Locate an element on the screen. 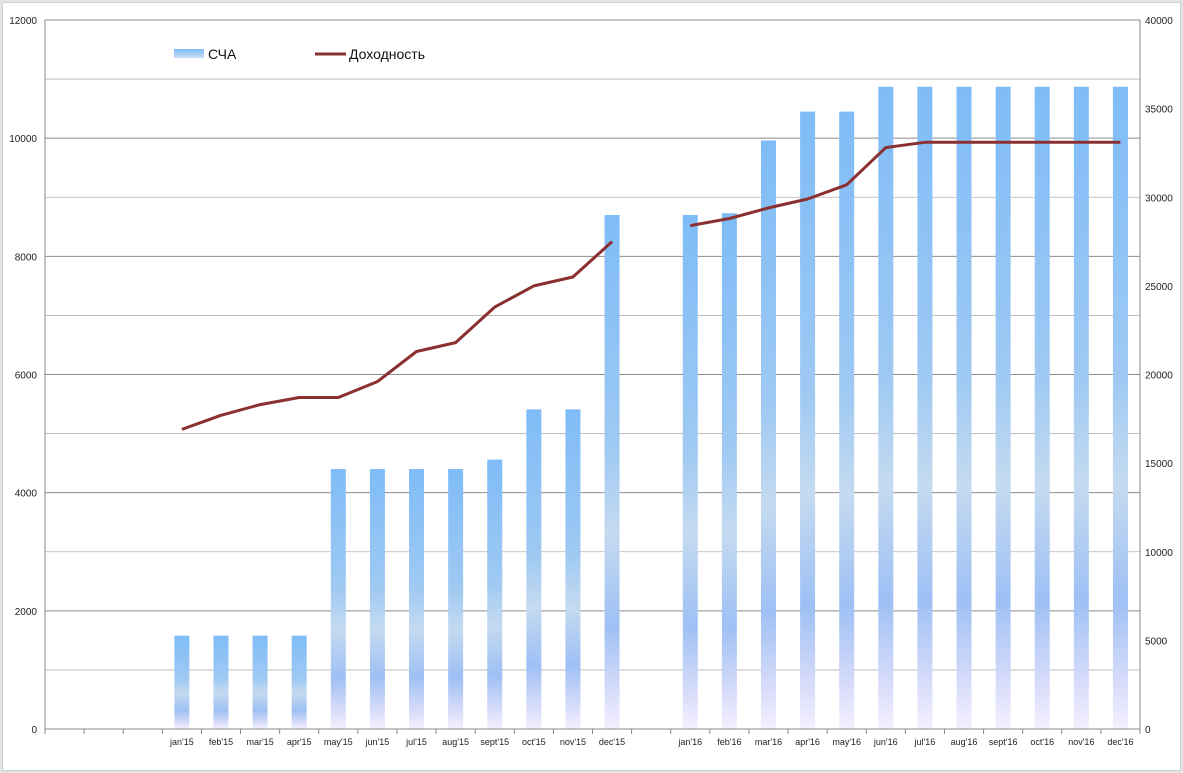  bar-nov'15 is located at coordinates (573, 569).